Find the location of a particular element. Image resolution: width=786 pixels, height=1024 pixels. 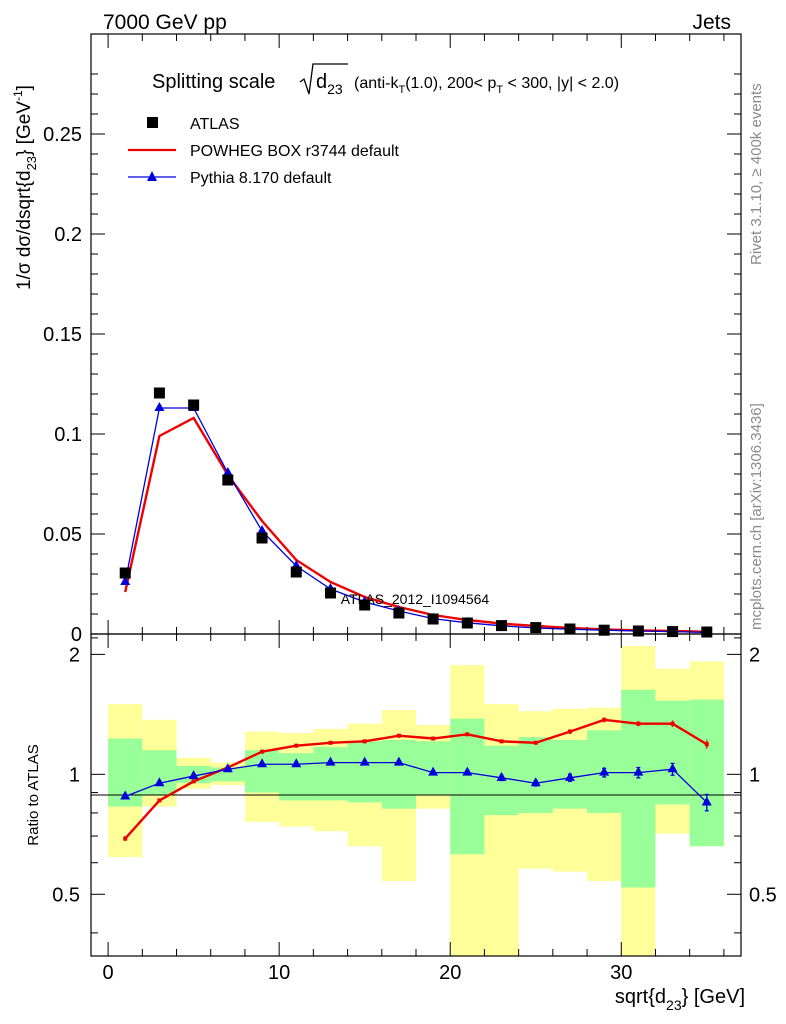

header-left: 7000 GeV pp is located at coordinates (165, 22).